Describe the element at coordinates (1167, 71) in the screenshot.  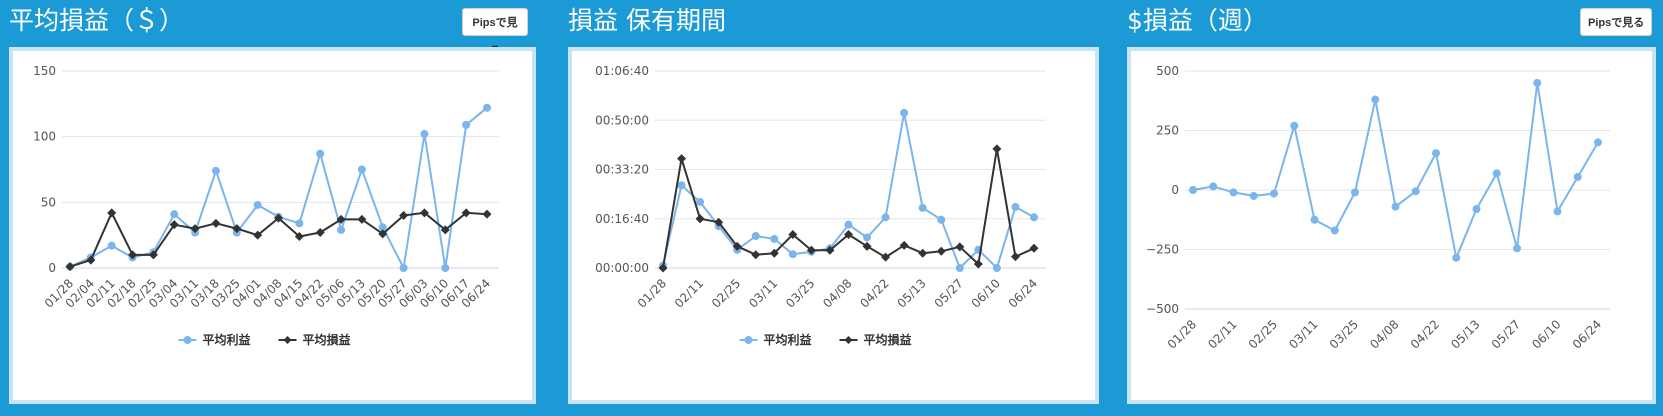
I see `y-tick-label: 500` at that location.